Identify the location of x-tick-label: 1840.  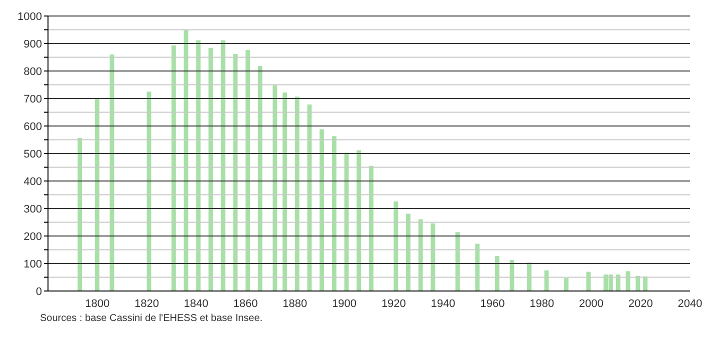
(196, 304).